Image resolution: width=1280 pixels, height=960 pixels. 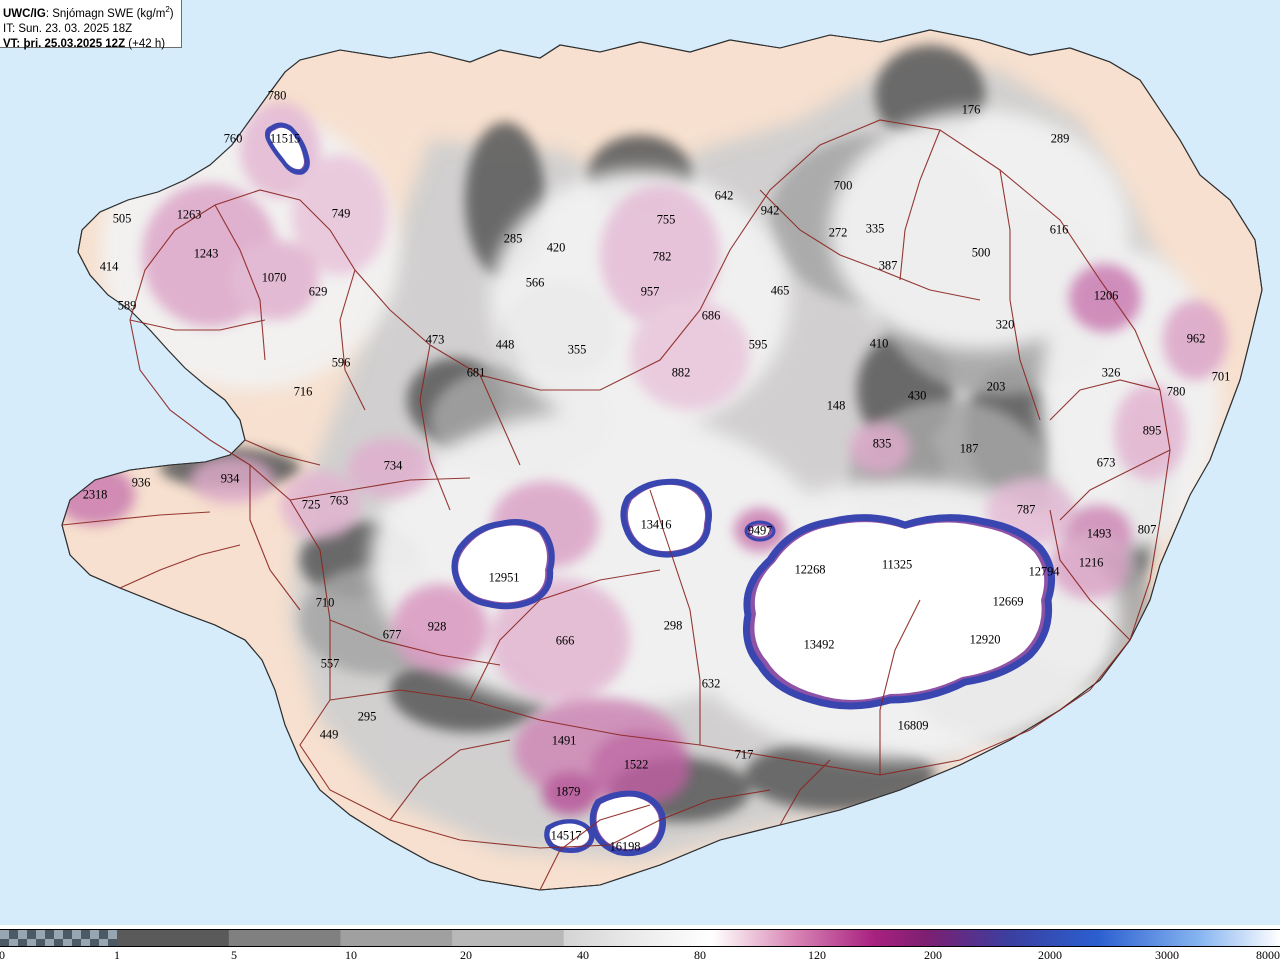 What do you see at coordinates (700, 954) in the screenshot?
I see `colorbar-tick: 80` at bounding box center [700, 954].